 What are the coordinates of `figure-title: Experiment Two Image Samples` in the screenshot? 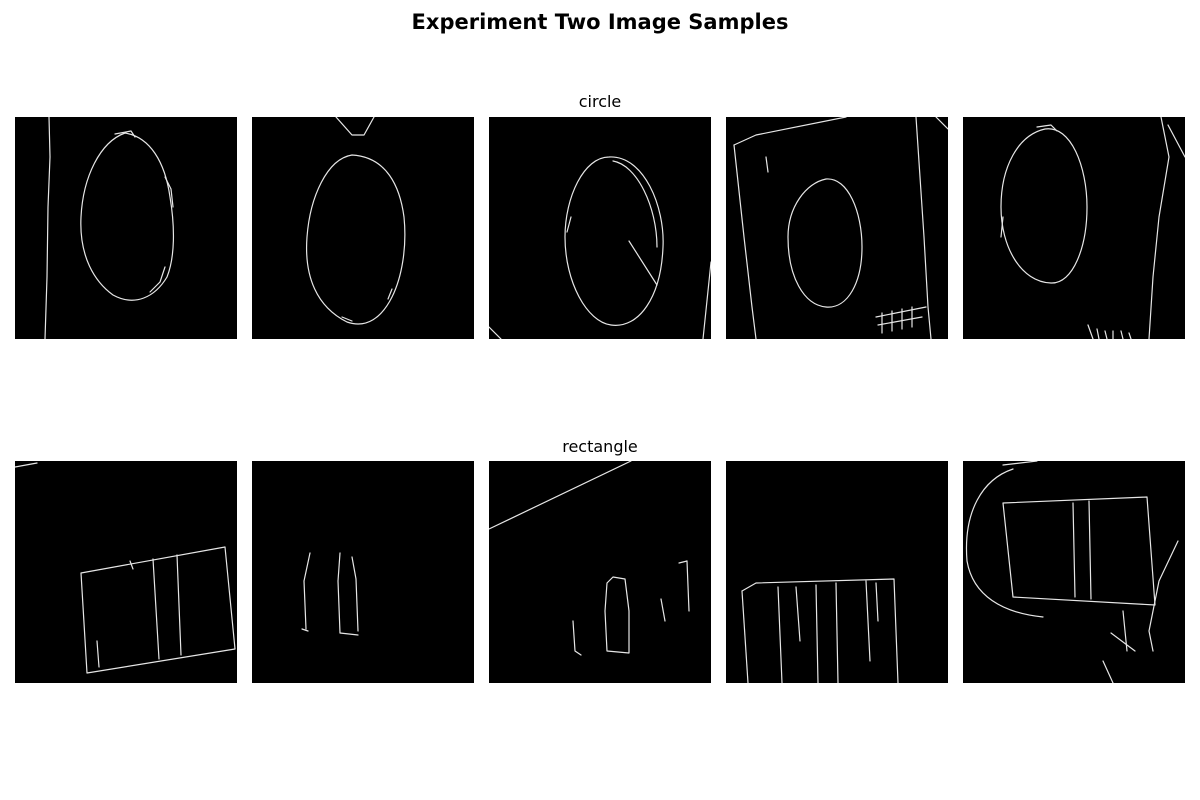 It's located at (600, 22).